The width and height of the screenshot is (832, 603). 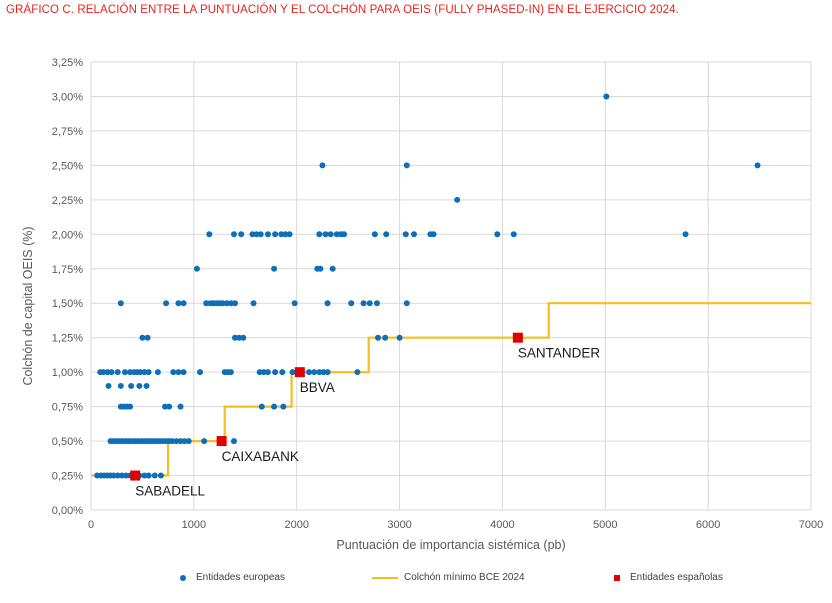 I want to click on y-tick-label: 1,25%, so click(x=67, y=339).